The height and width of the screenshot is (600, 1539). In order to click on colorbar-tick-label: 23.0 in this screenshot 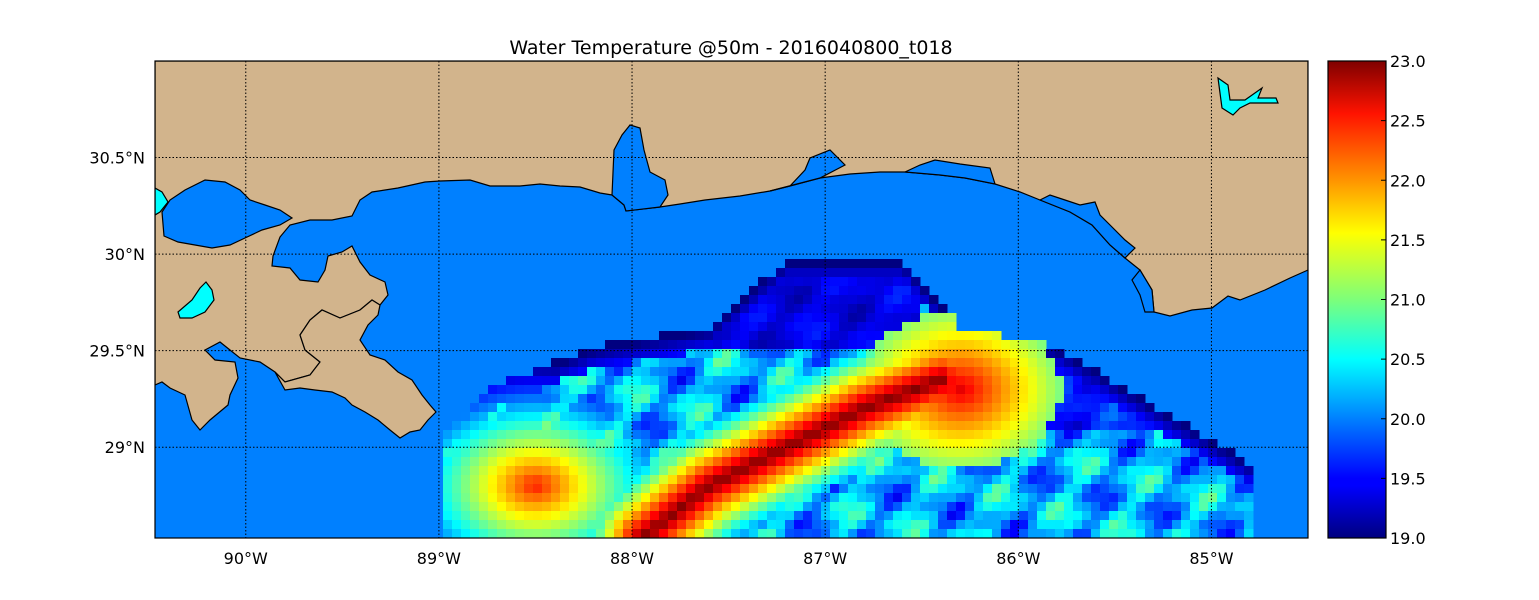, I will do `click(1408, 61)`.